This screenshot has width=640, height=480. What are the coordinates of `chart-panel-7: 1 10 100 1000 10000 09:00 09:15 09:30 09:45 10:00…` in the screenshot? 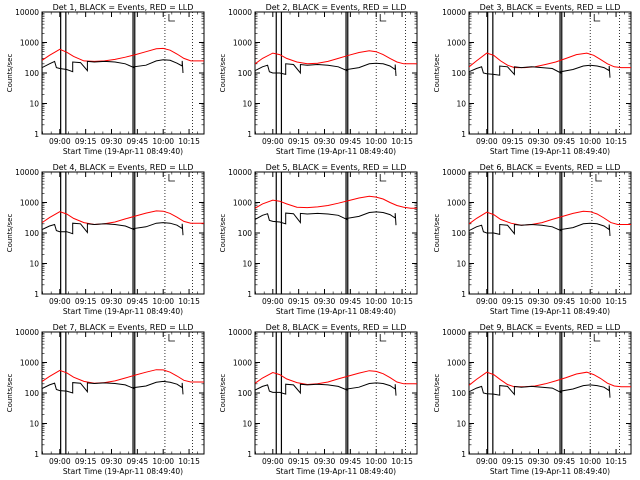 It's located at (105, 399).